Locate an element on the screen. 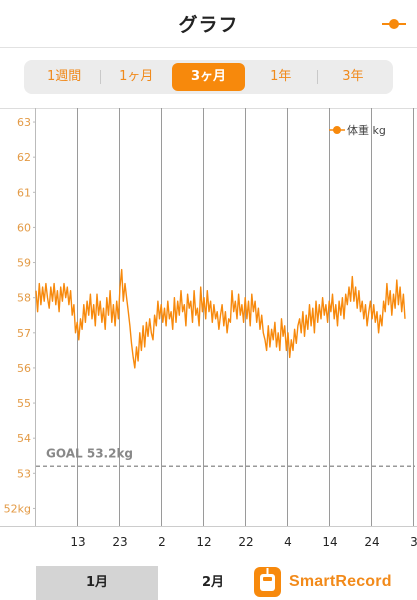 The image size is (417, 600). period-segmented-control: 1週間 1ヶ月 3ヶ月 1年 3年 is located at coordinates (208, 77).